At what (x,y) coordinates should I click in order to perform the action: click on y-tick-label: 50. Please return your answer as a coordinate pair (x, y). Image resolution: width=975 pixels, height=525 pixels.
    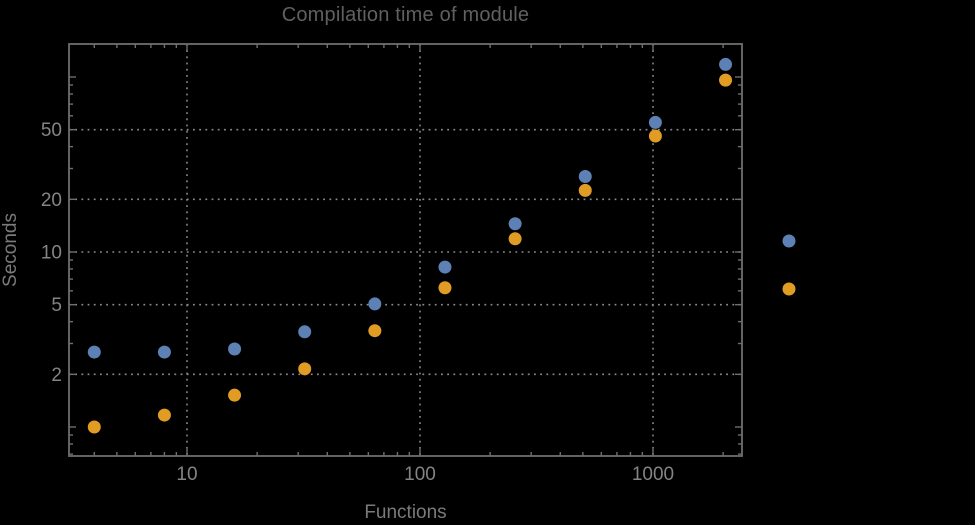
    Looking at the image, I should click on (51, 130).